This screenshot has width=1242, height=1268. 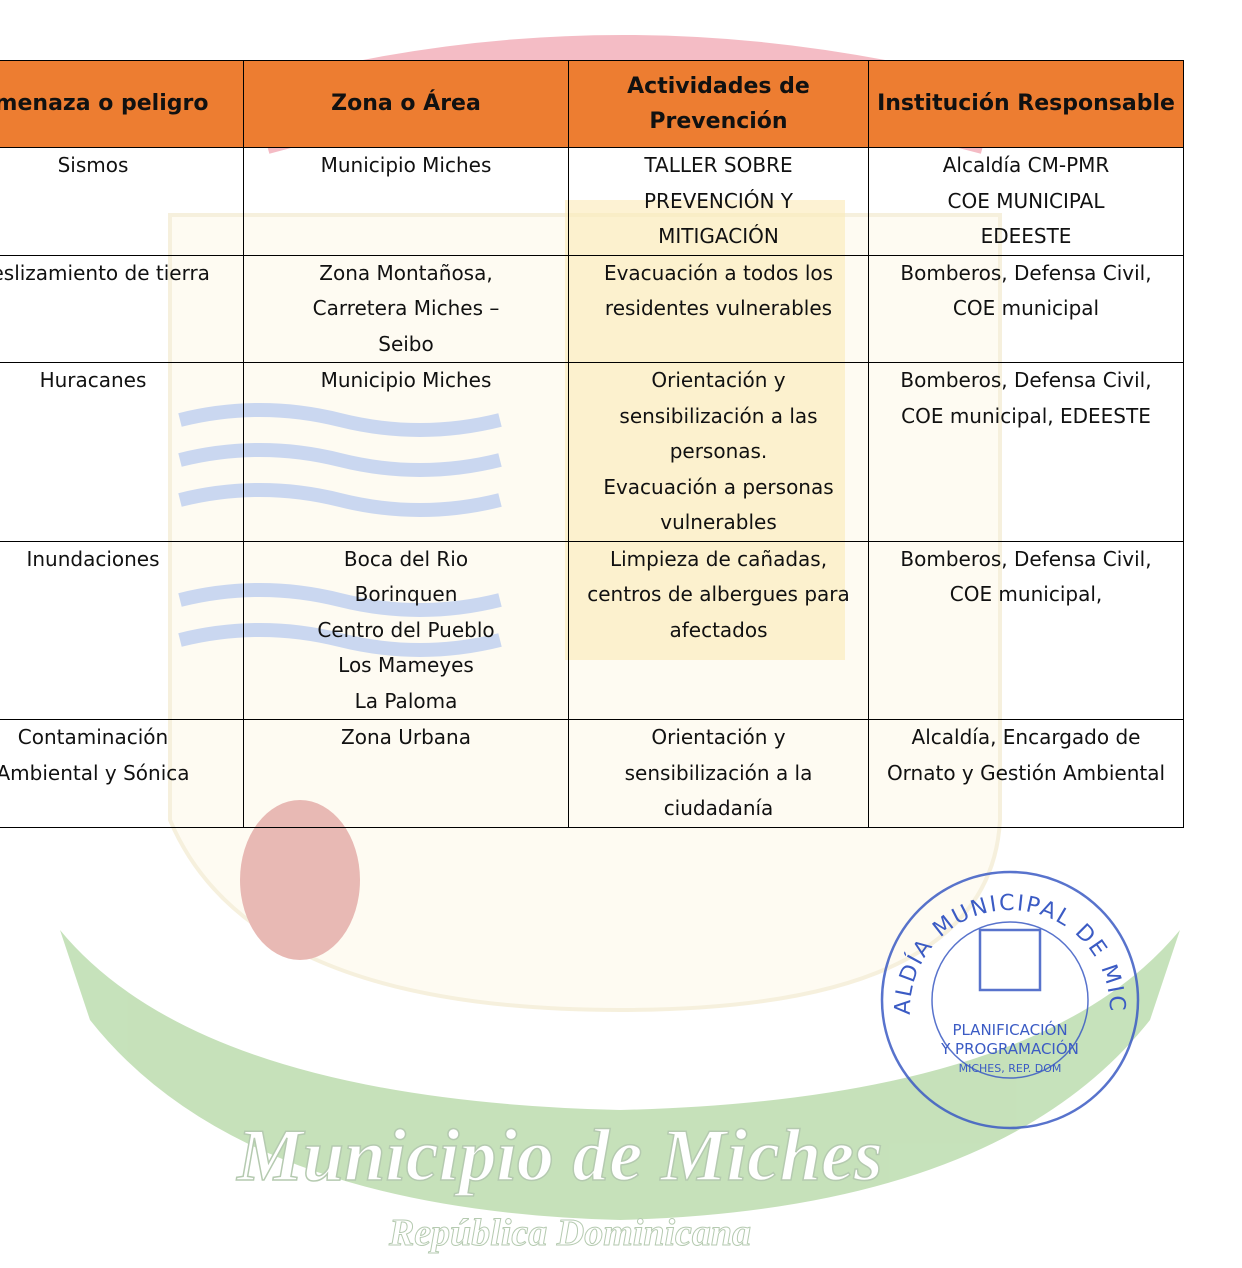 I want to click on stamp-ring-text: ALCALDÍA MUNICIPAL DE MICHES, so click(x=999, y=937).